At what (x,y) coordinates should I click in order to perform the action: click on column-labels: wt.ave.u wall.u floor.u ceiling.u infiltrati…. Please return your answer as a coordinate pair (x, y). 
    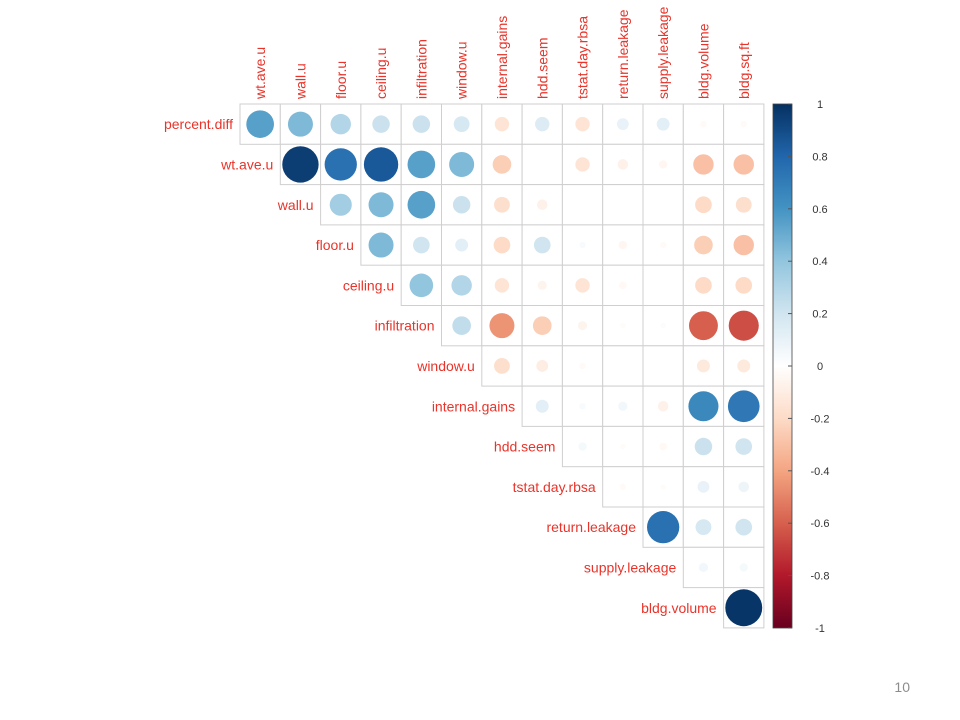
    Looking at the image, I should click on (502, 53).